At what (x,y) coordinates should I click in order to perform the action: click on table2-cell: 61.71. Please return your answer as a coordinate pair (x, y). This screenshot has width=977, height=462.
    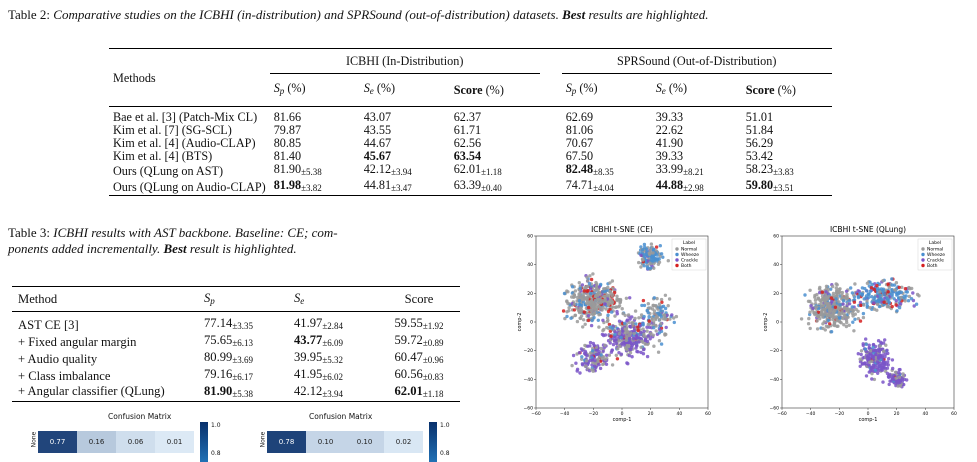
    Looking at the image, I should click on (495, 130).